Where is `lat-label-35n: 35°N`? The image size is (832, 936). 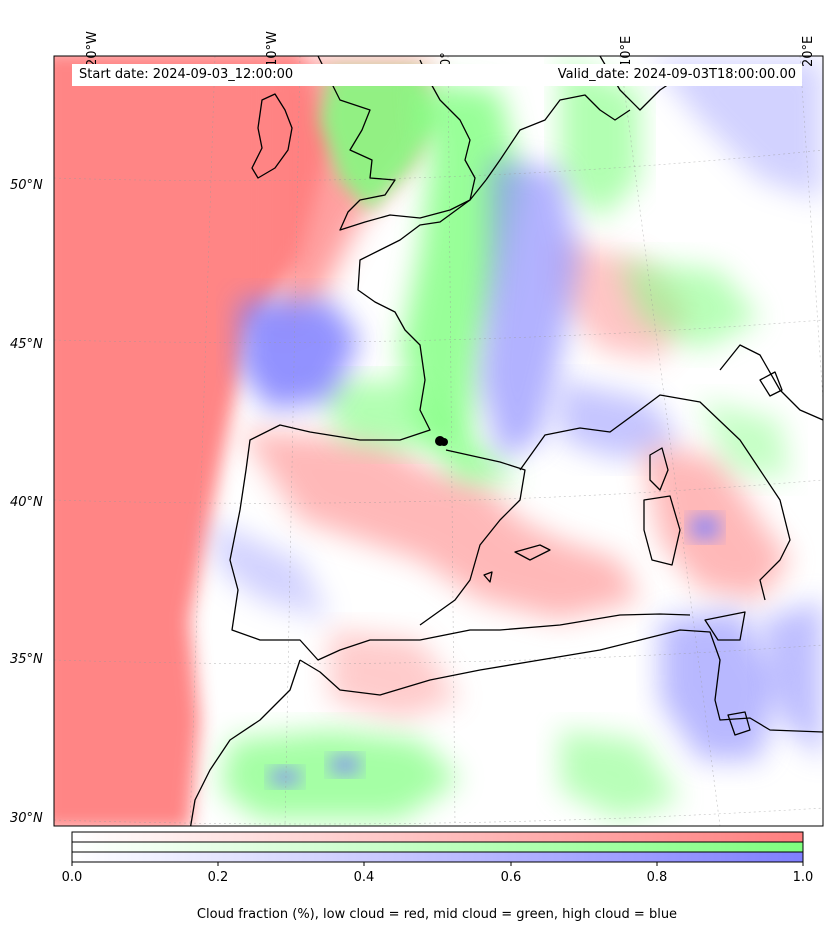
lat-label-35n: 35°N is located at coordinates (26, 659).